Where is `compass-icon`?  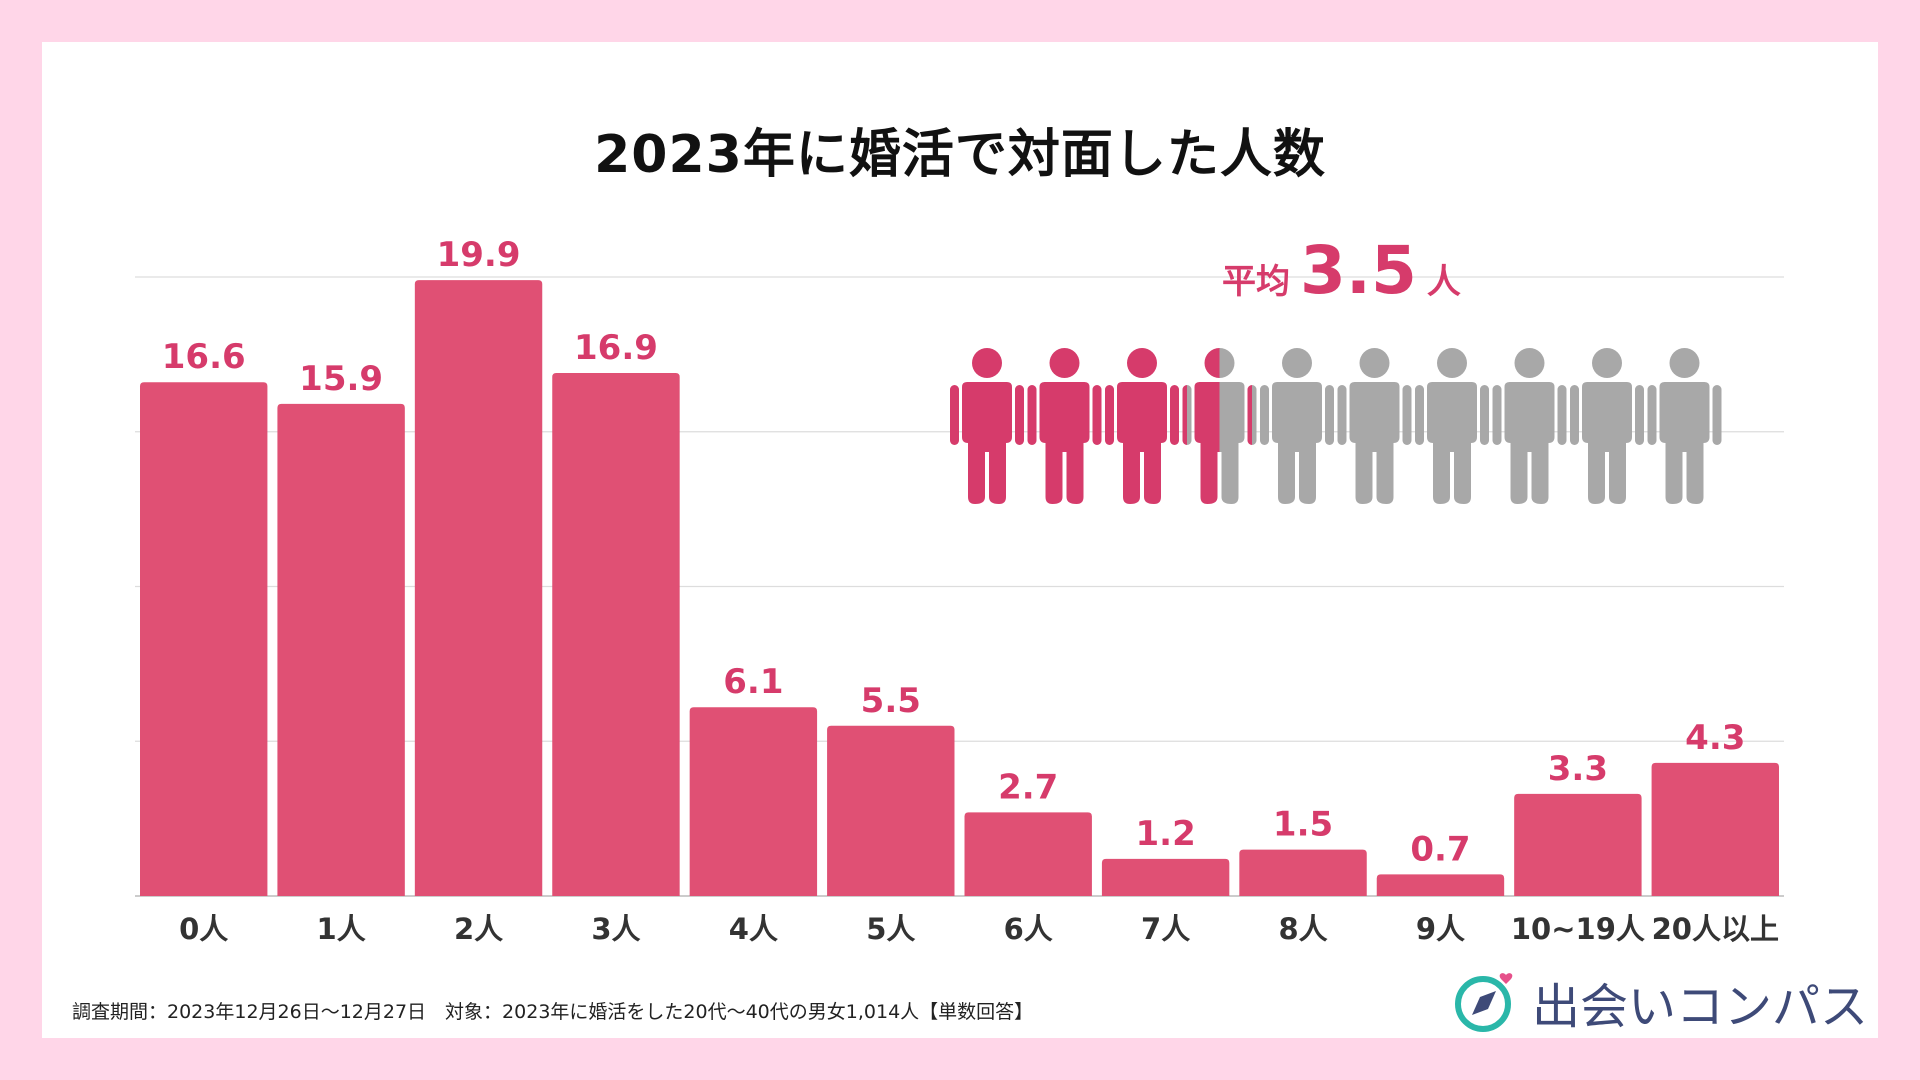 compass-icon is located at coordinates (1484, 1002).